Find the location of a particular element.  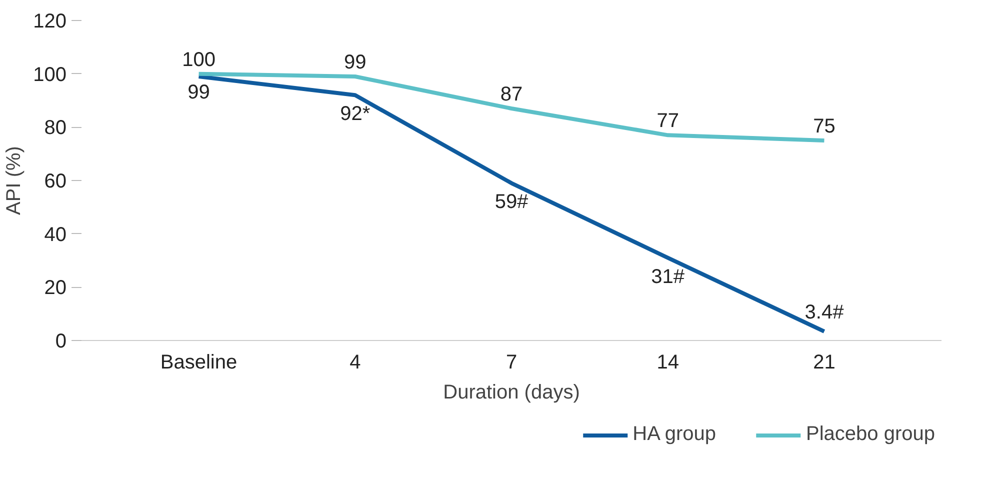

y-tick-label: 100 is located at coordinates (50, 75).